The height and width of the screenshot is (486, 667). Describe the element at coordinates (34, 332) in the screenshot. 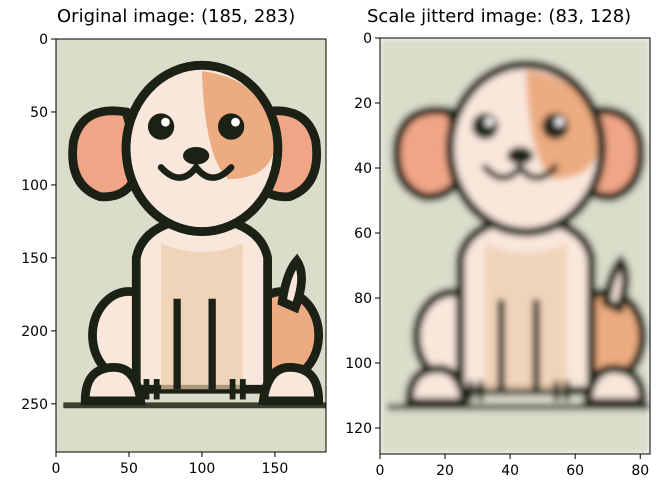

I see `original-y-tick-label: 200` at that location.